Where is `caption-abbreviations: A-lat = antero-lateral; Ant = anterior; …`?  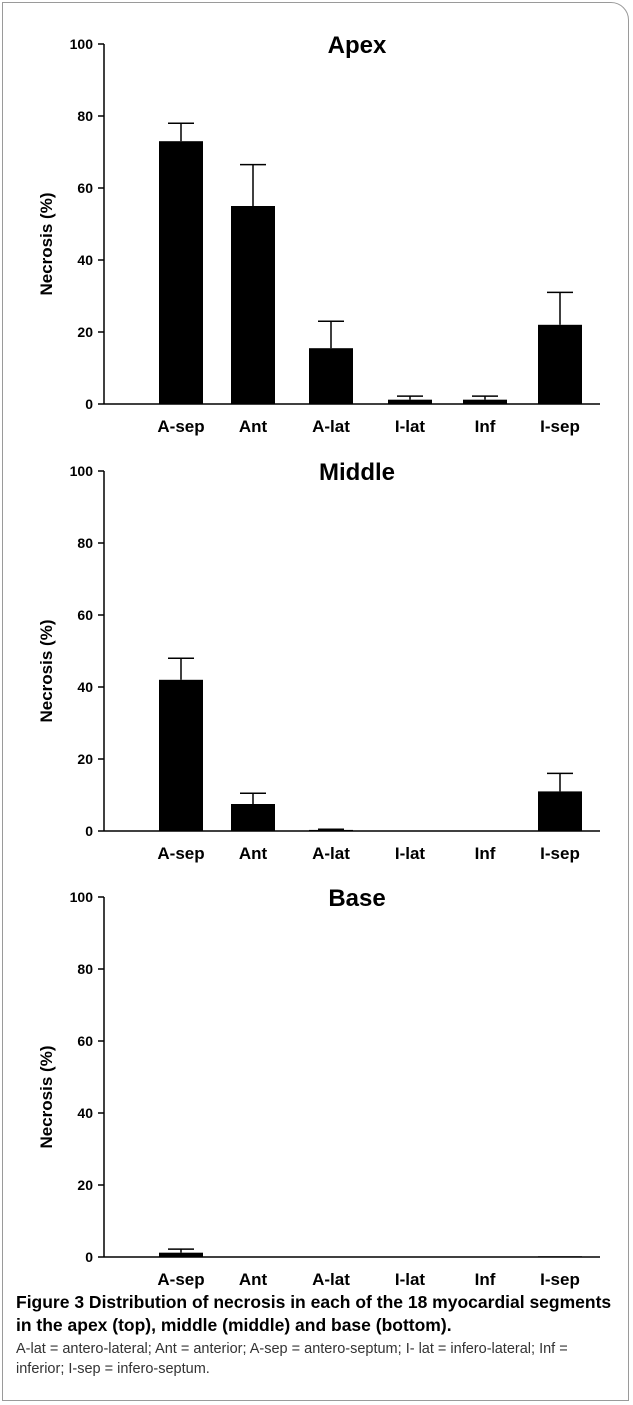 caption-abbreviations: A-lat = antero-lateral; Ant = anterior; … is located at coordinates (292, 1359).